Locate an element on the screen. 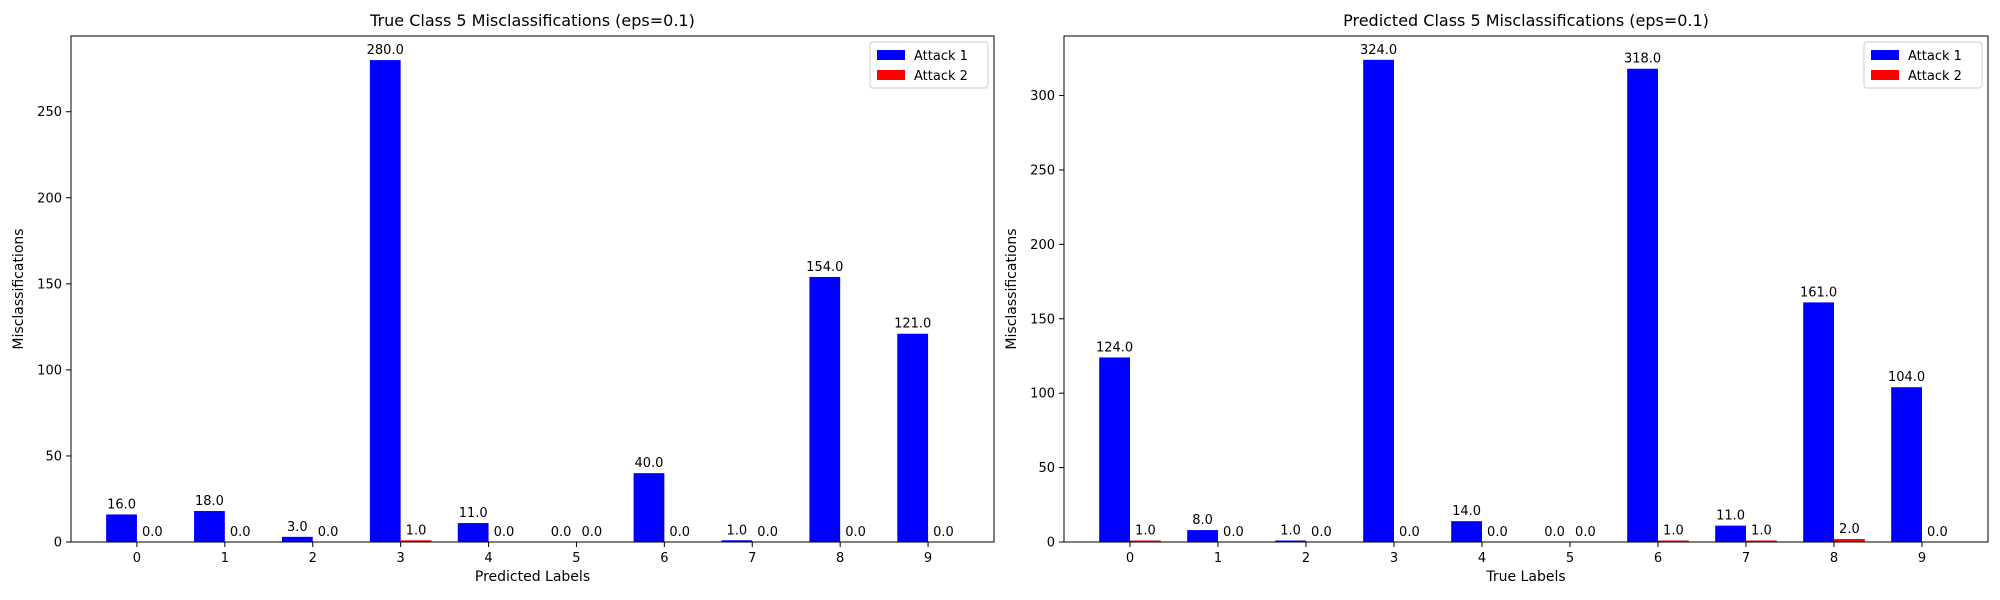 This screenshot has width=2000, height=600. bar-value-label: 154.0 is located at coordinates (824, 267).